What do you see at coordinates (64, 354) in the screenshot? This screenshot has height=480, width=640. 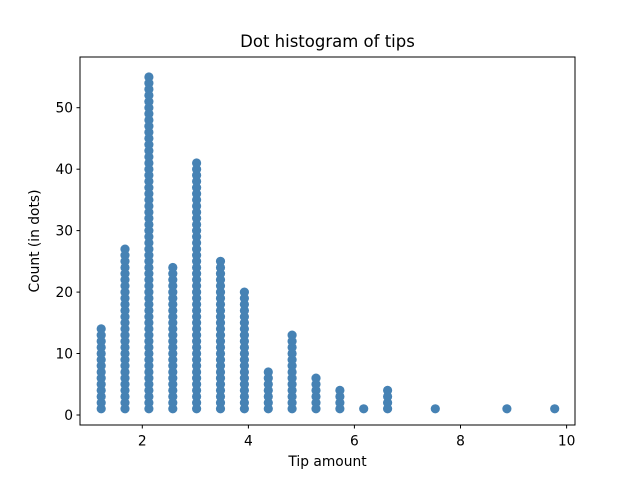 I see `y-tick-label: 10` at bounding box center [64, 354].